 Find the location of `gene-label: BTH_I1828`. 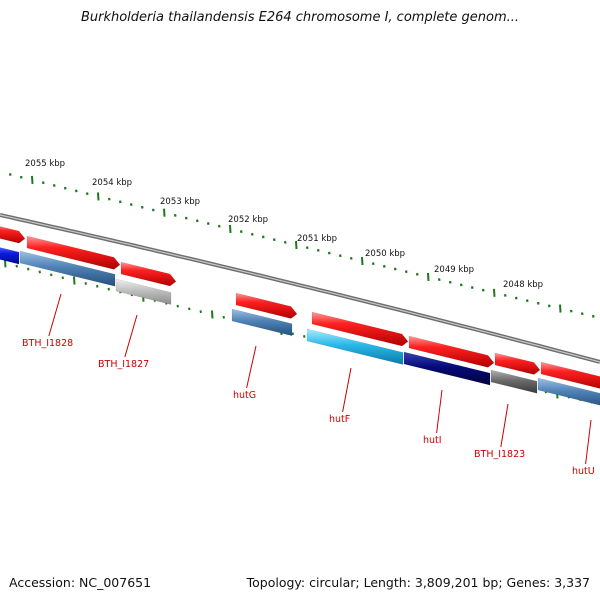

gene-label: BTH_I1828 is located at coordinates (47, 343).